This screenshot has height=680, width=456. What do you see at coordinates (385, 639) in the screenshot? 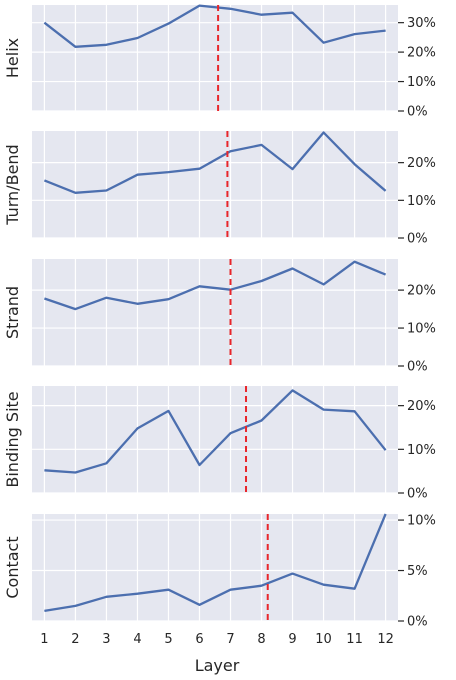
I see `x-tick-label: 12` at bounding box center [385, 639].